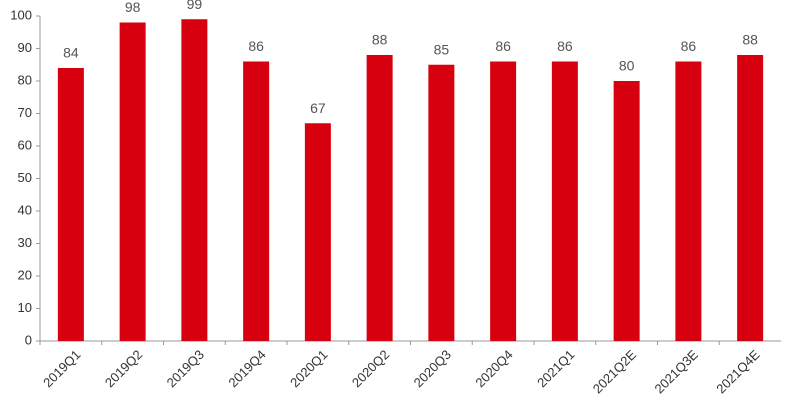 This screenshot has height=415, width=800. What do you see at coordinates (370, 368) in the screenshot?
I see `x-tick-label: 2020Q2` at bounding box center [370, 368].